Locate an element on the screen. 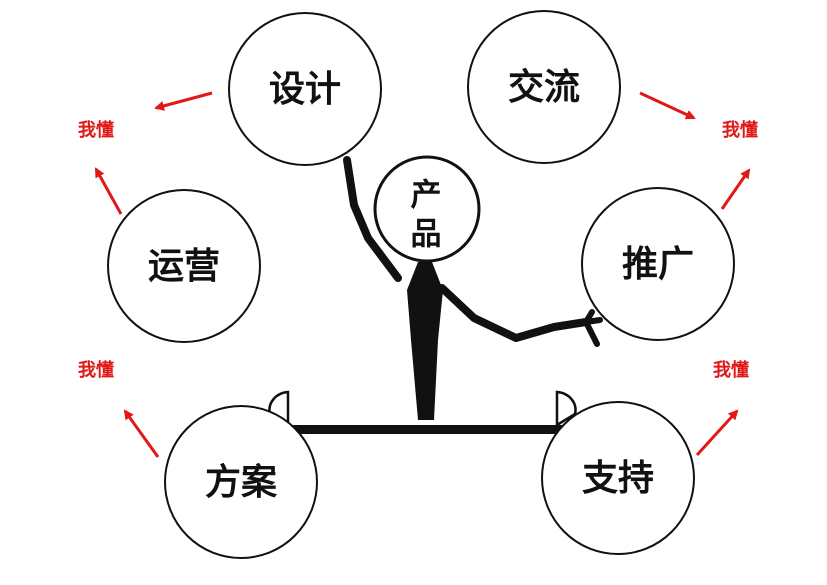 This screenshot has height=585, width=827. circle-communication: 交流 is located at coordinates (544, 87).